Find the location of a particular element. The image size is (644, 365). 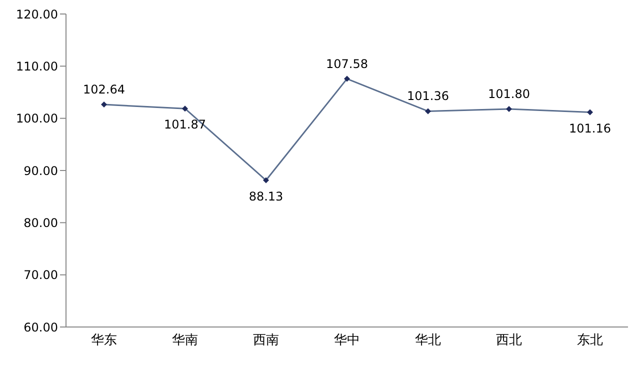

x-tick-label: 华南 is located at coordinates (185, 340).